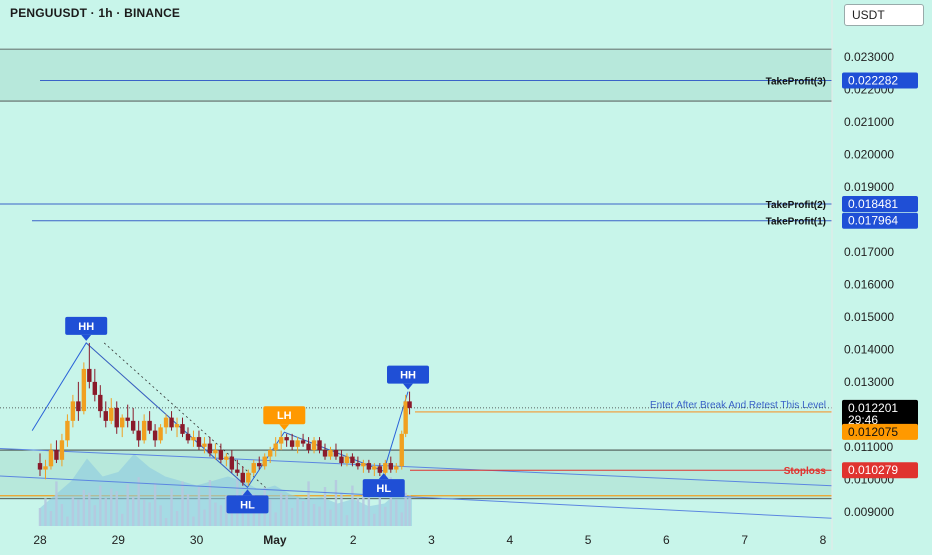  What do you see at coordinates (873, 470) in the screenshot?
I see `price-tag-stoploss-text: 0.010279` at bounding box center [873, 470].